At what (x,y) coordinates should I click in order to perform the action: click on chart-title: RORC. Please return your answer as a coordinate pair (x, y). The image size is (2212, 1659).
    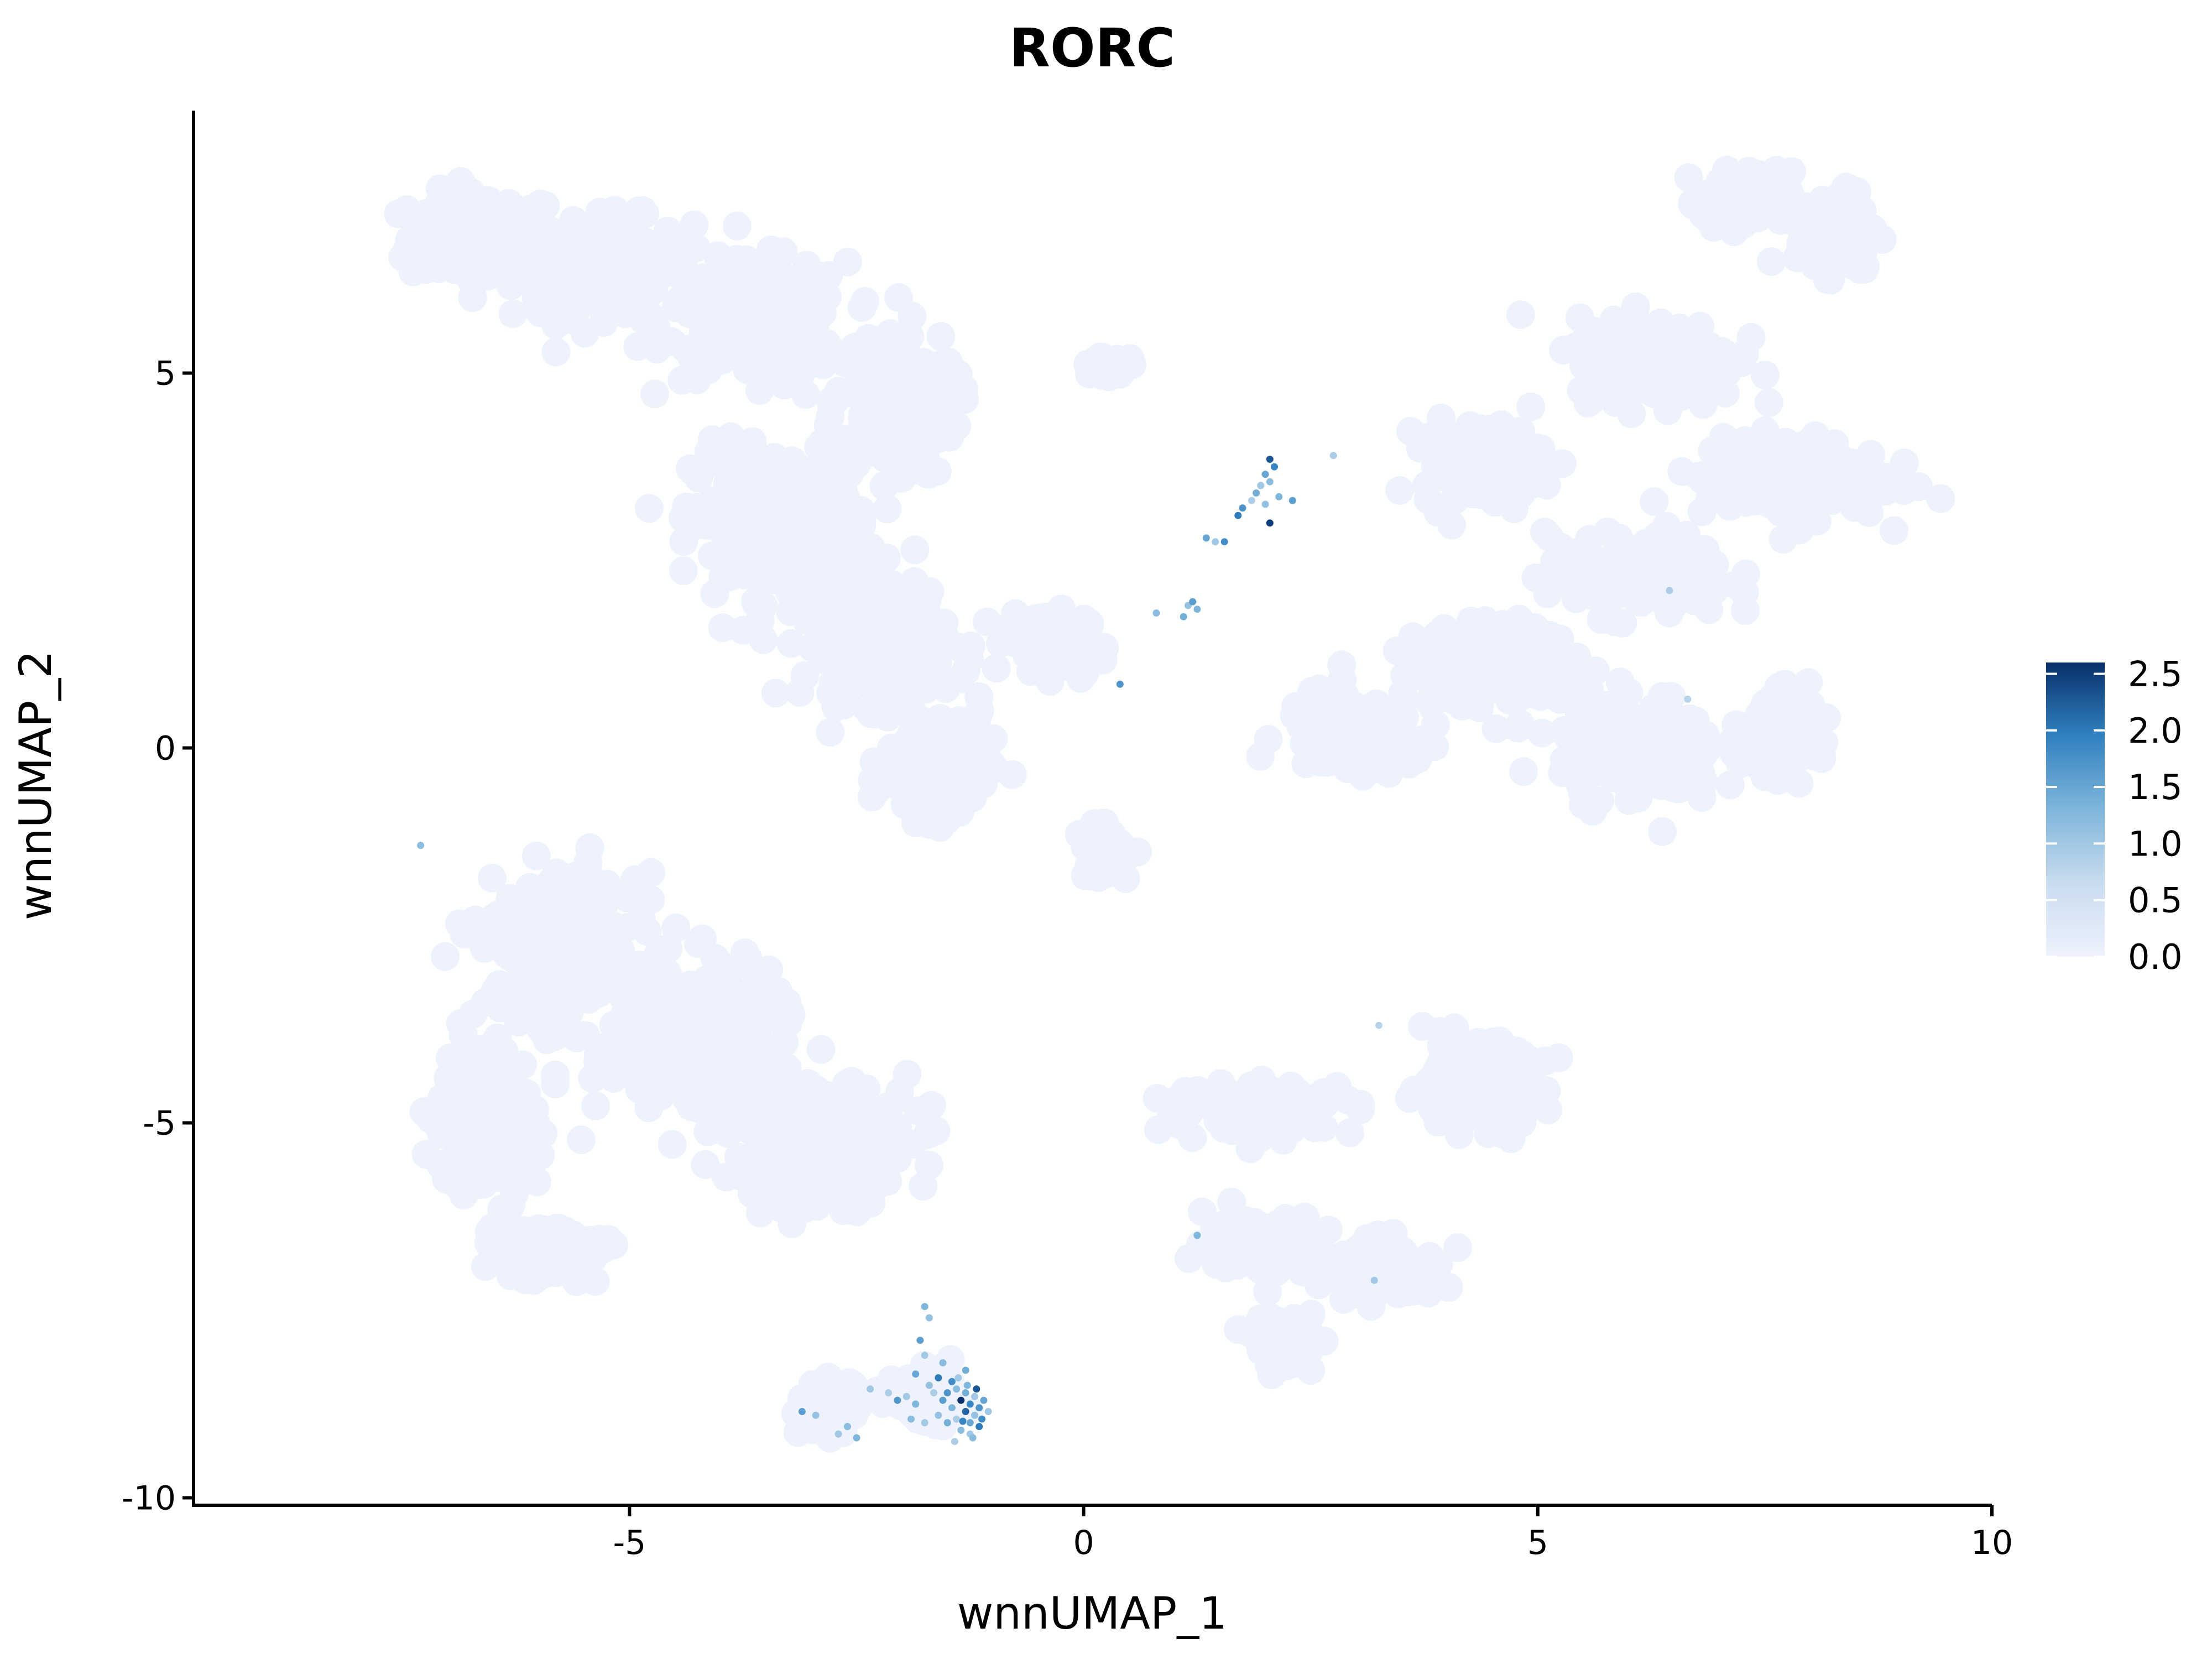
    Looking at the image, I should click on (1092, 48).